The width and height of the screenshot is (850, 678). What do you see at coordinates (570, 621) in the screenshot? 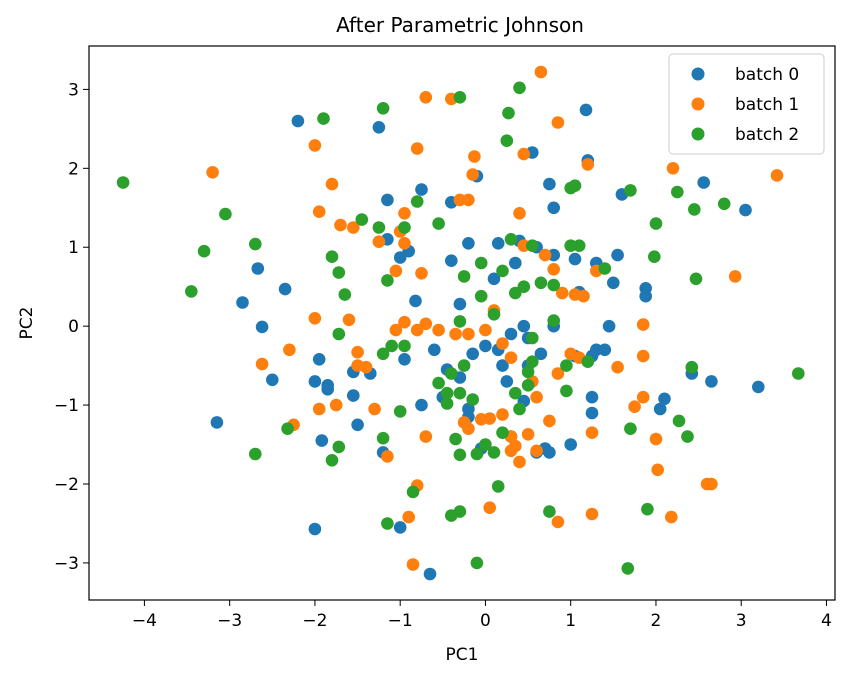
I see `x-tick-label: 1` at bounding box center [570, 621].